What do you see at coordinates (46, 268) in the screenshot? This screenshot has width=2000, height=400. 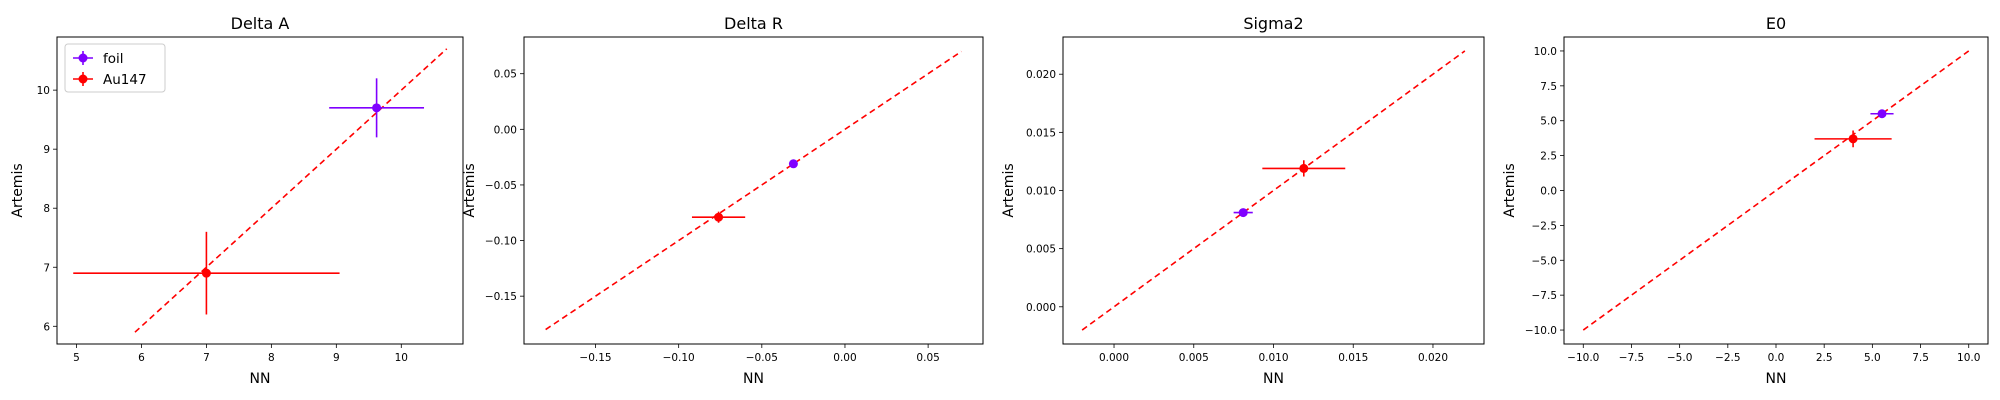 I see `y-tick-label: 7` at bounding box center [46, 268].